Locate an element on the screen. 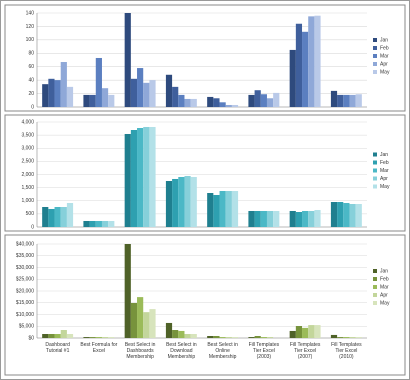  y-tick-label: 120 is located at coordinates (30, 27).